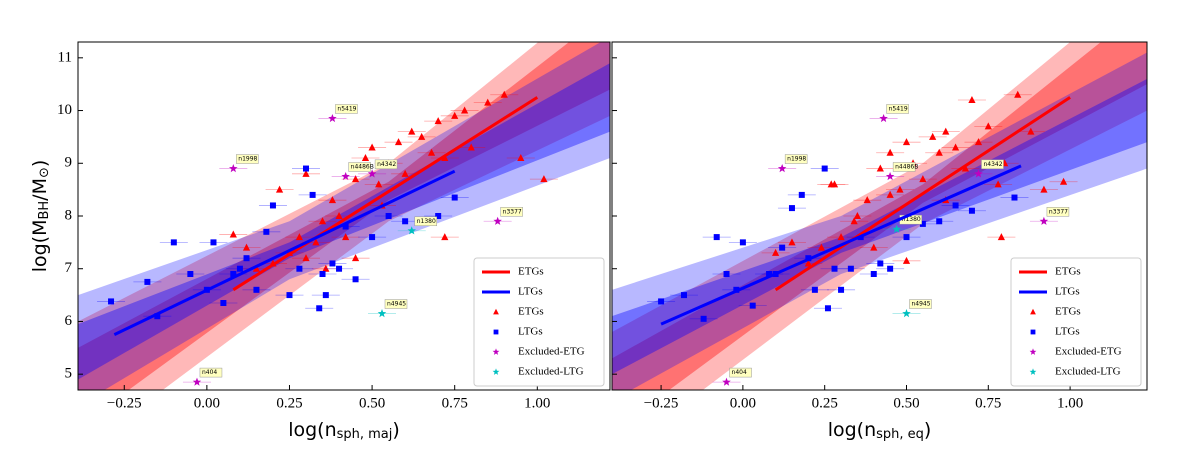  What do you see at coordinates (40, 189) in the screenshot?
I see `label-part: /M` at bounding box center [40, 189].